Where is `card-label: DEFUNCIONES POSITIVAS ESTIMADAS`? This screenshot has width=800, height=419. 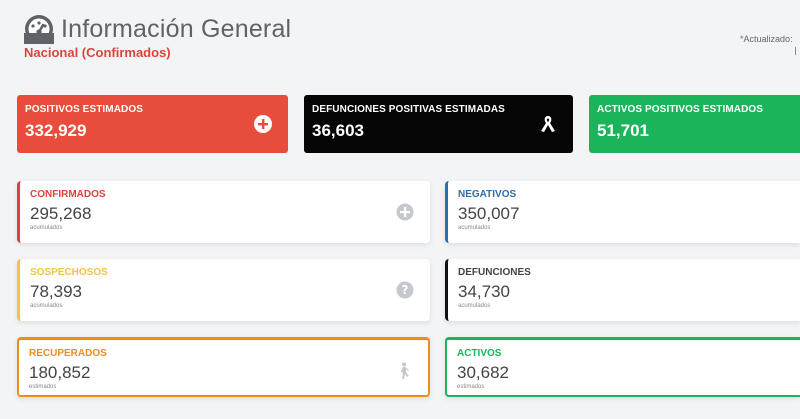
card-label: DEFUNCIONES POSITIVAS ESTIMADAS is located at coordinates (408, 109).